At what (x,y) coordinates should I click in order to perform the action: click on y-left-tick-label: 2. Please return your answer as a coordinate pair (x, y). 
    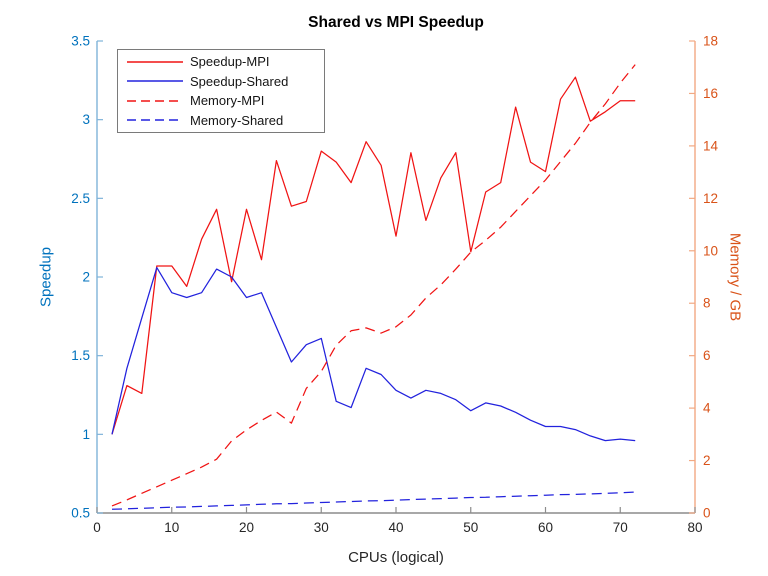
    Looking at the image, I should click on (86, 277).